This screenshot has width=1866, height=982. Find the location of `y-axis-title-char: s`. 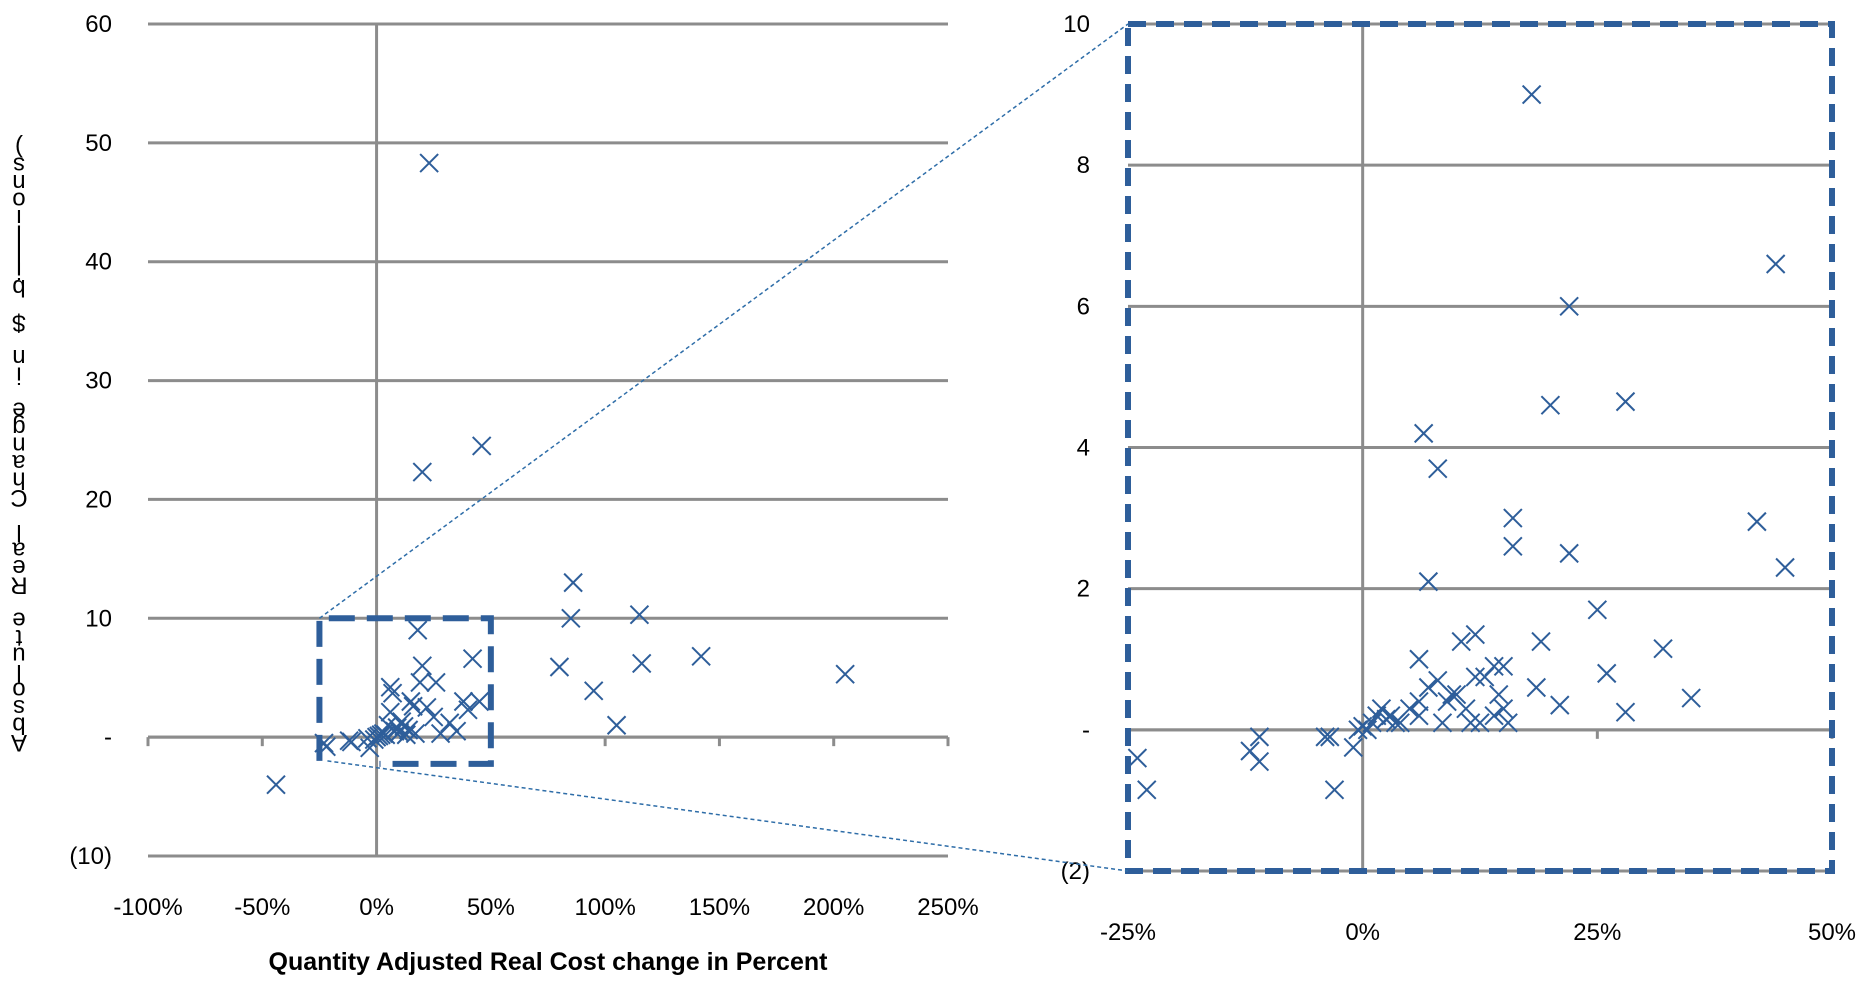

y-axis-title-char: s is located at coordinates (19, 707).